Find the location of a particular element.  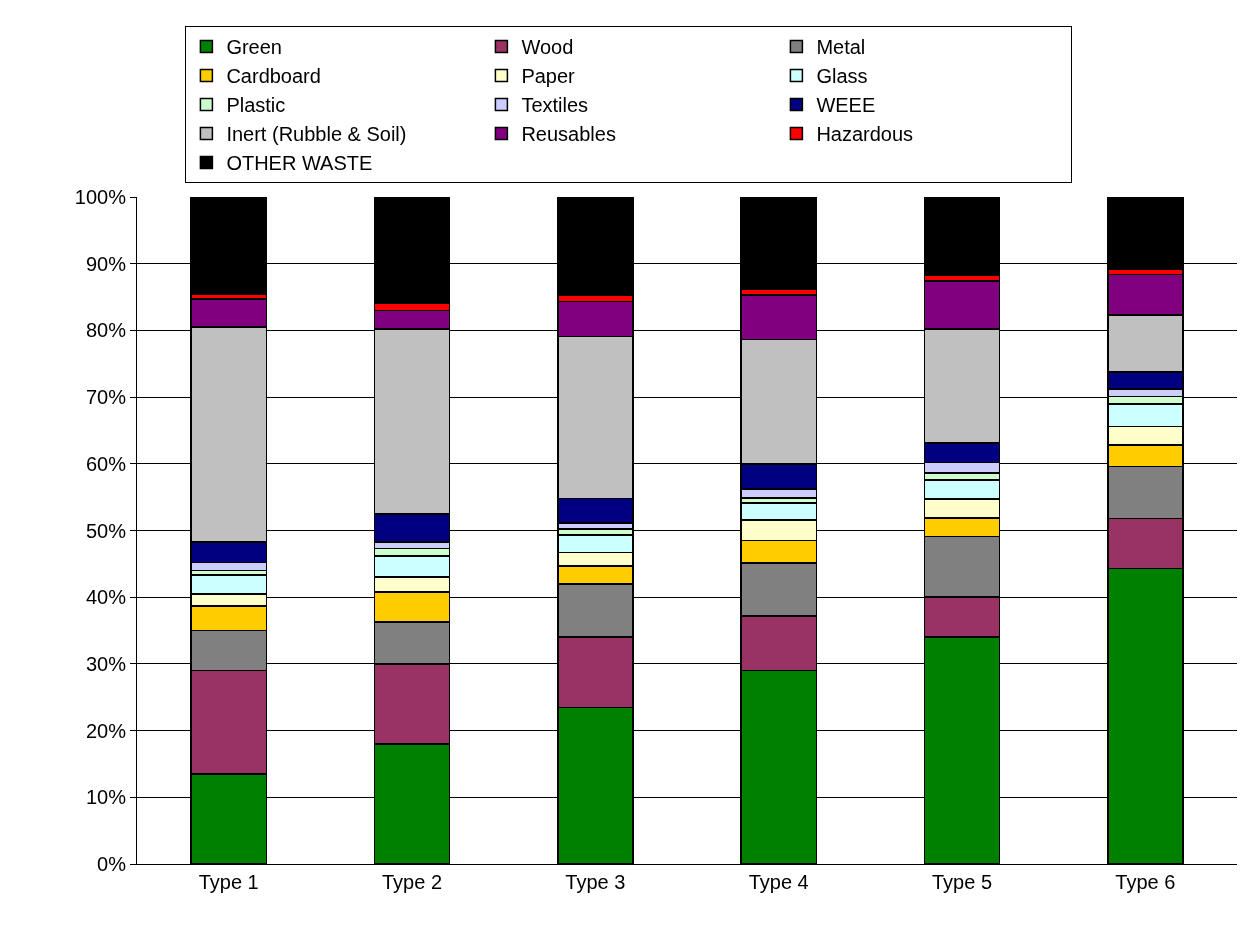

legend-label: Green is located at coordinates (254, 47).